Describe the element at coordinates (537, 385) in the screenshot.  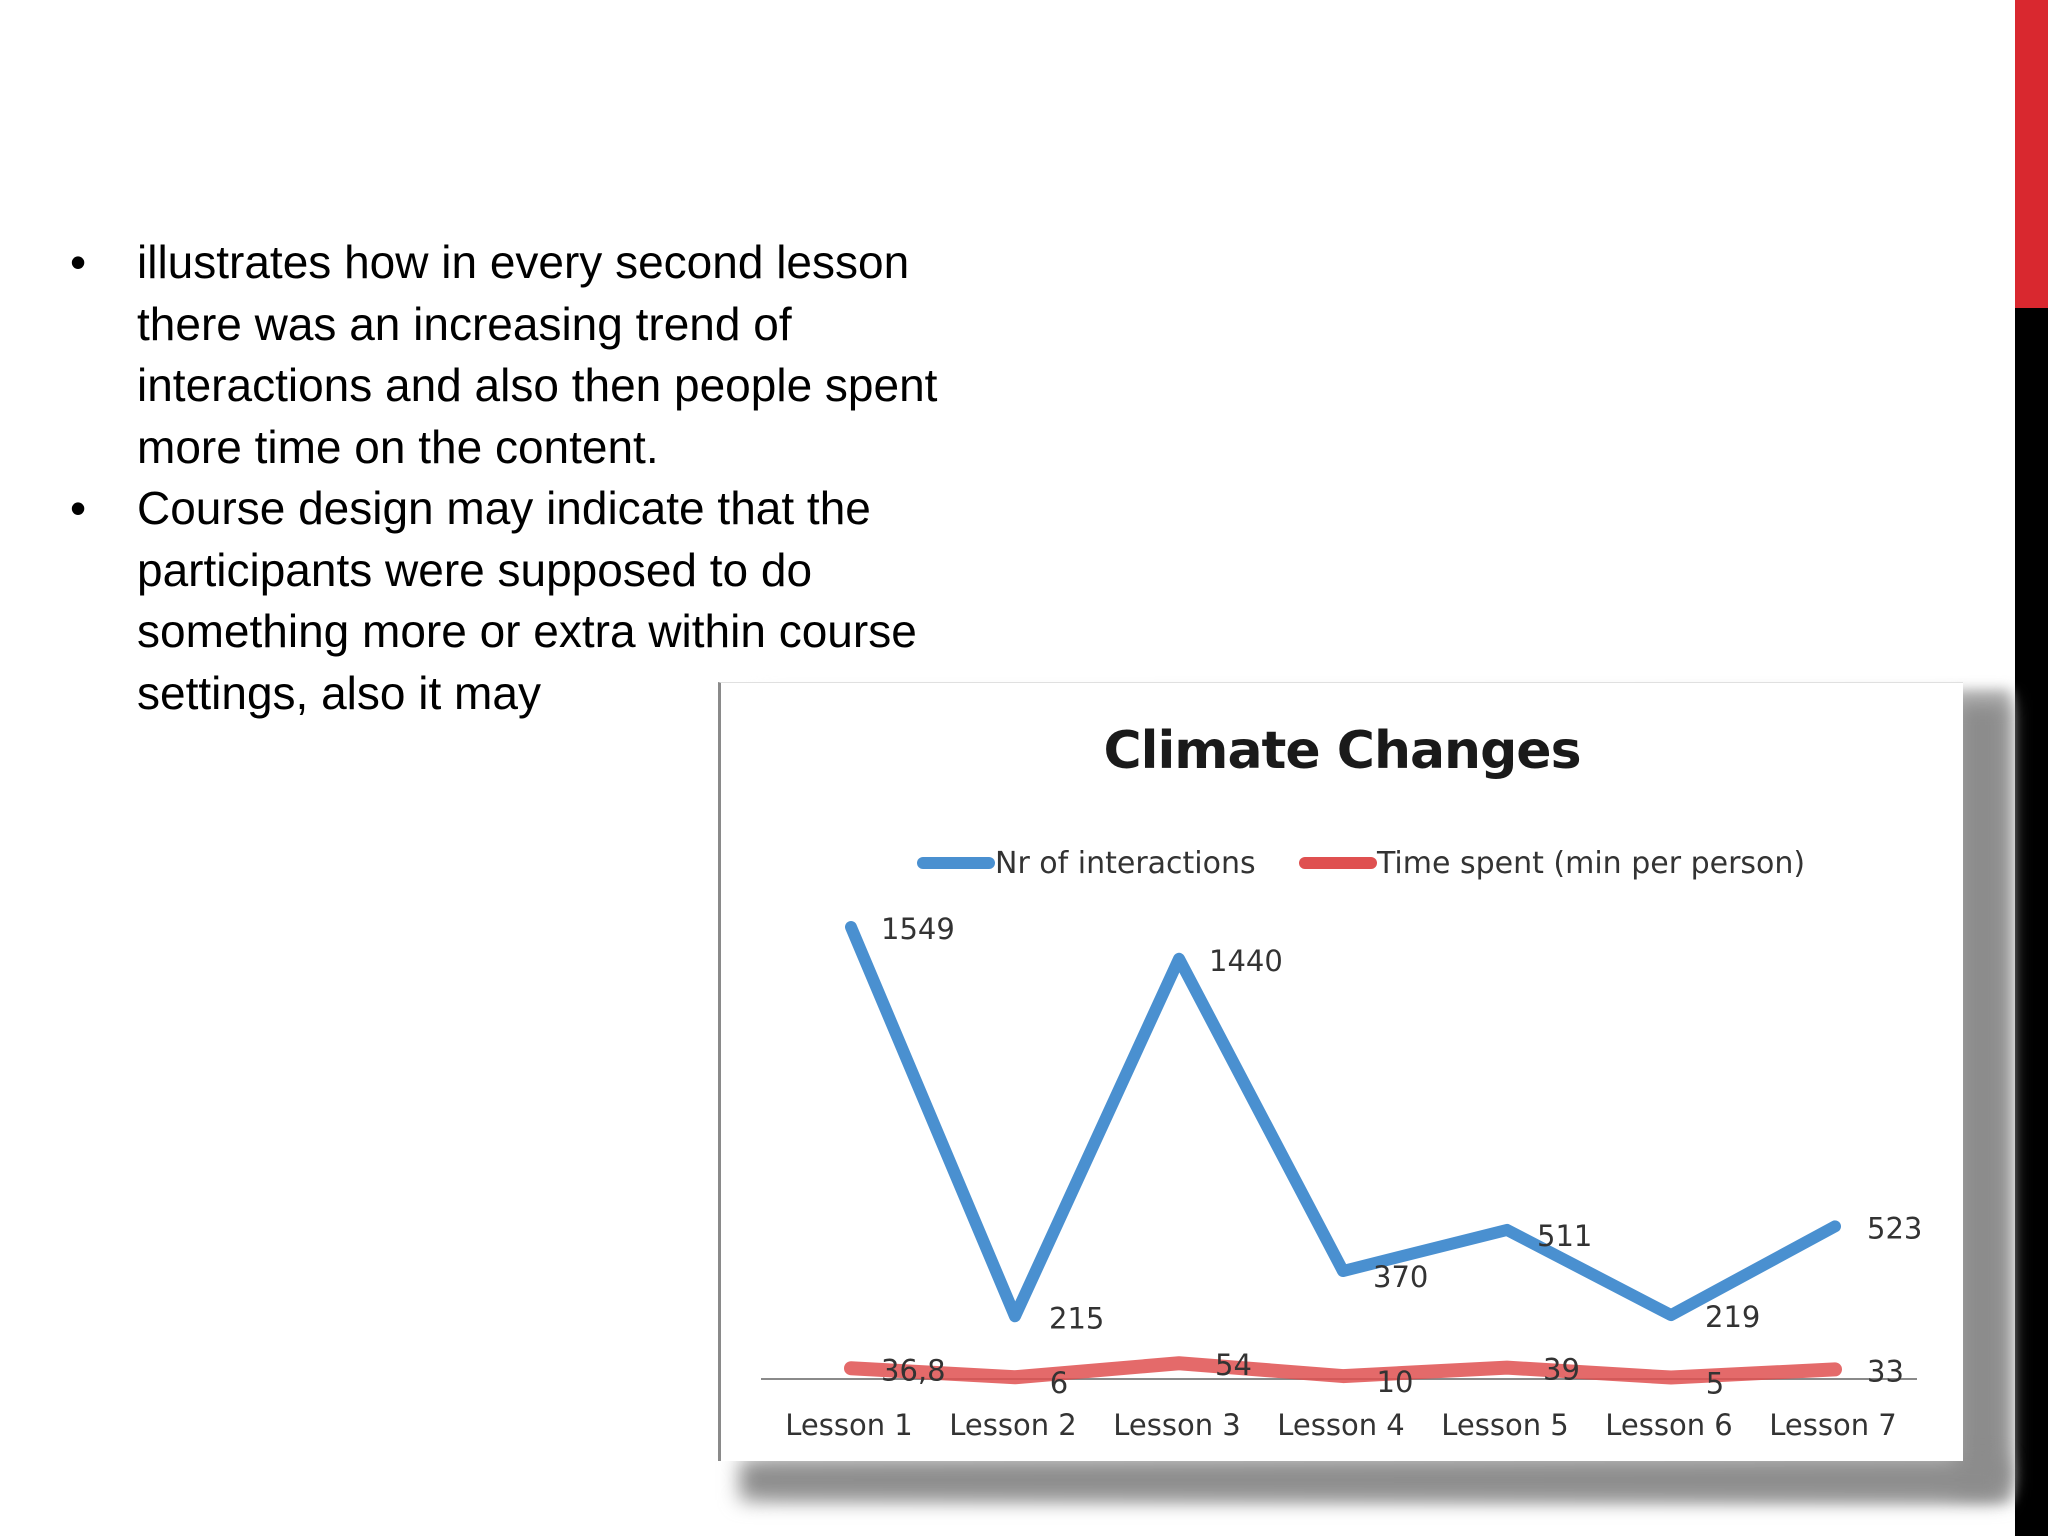
I see `bullet-line: interactions and also then people spent` at that location.